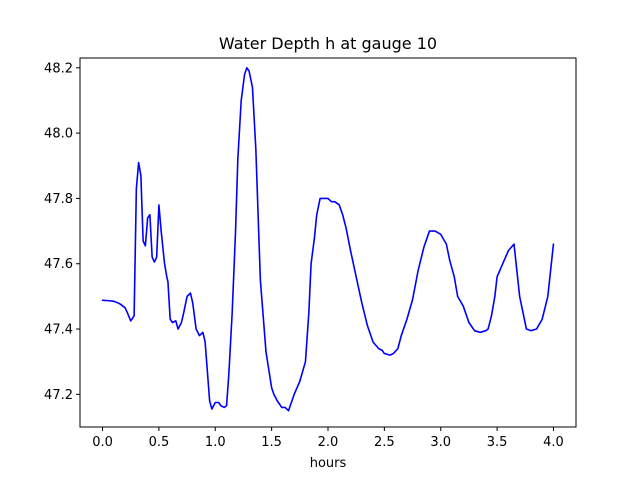 This screenshot has height=480, width=640. Describe the element at coordinates (62, 232) in the screenshot. I see `y-axis: 47.2 47.4 47.6 47.8 48.0 48.2` at that location.